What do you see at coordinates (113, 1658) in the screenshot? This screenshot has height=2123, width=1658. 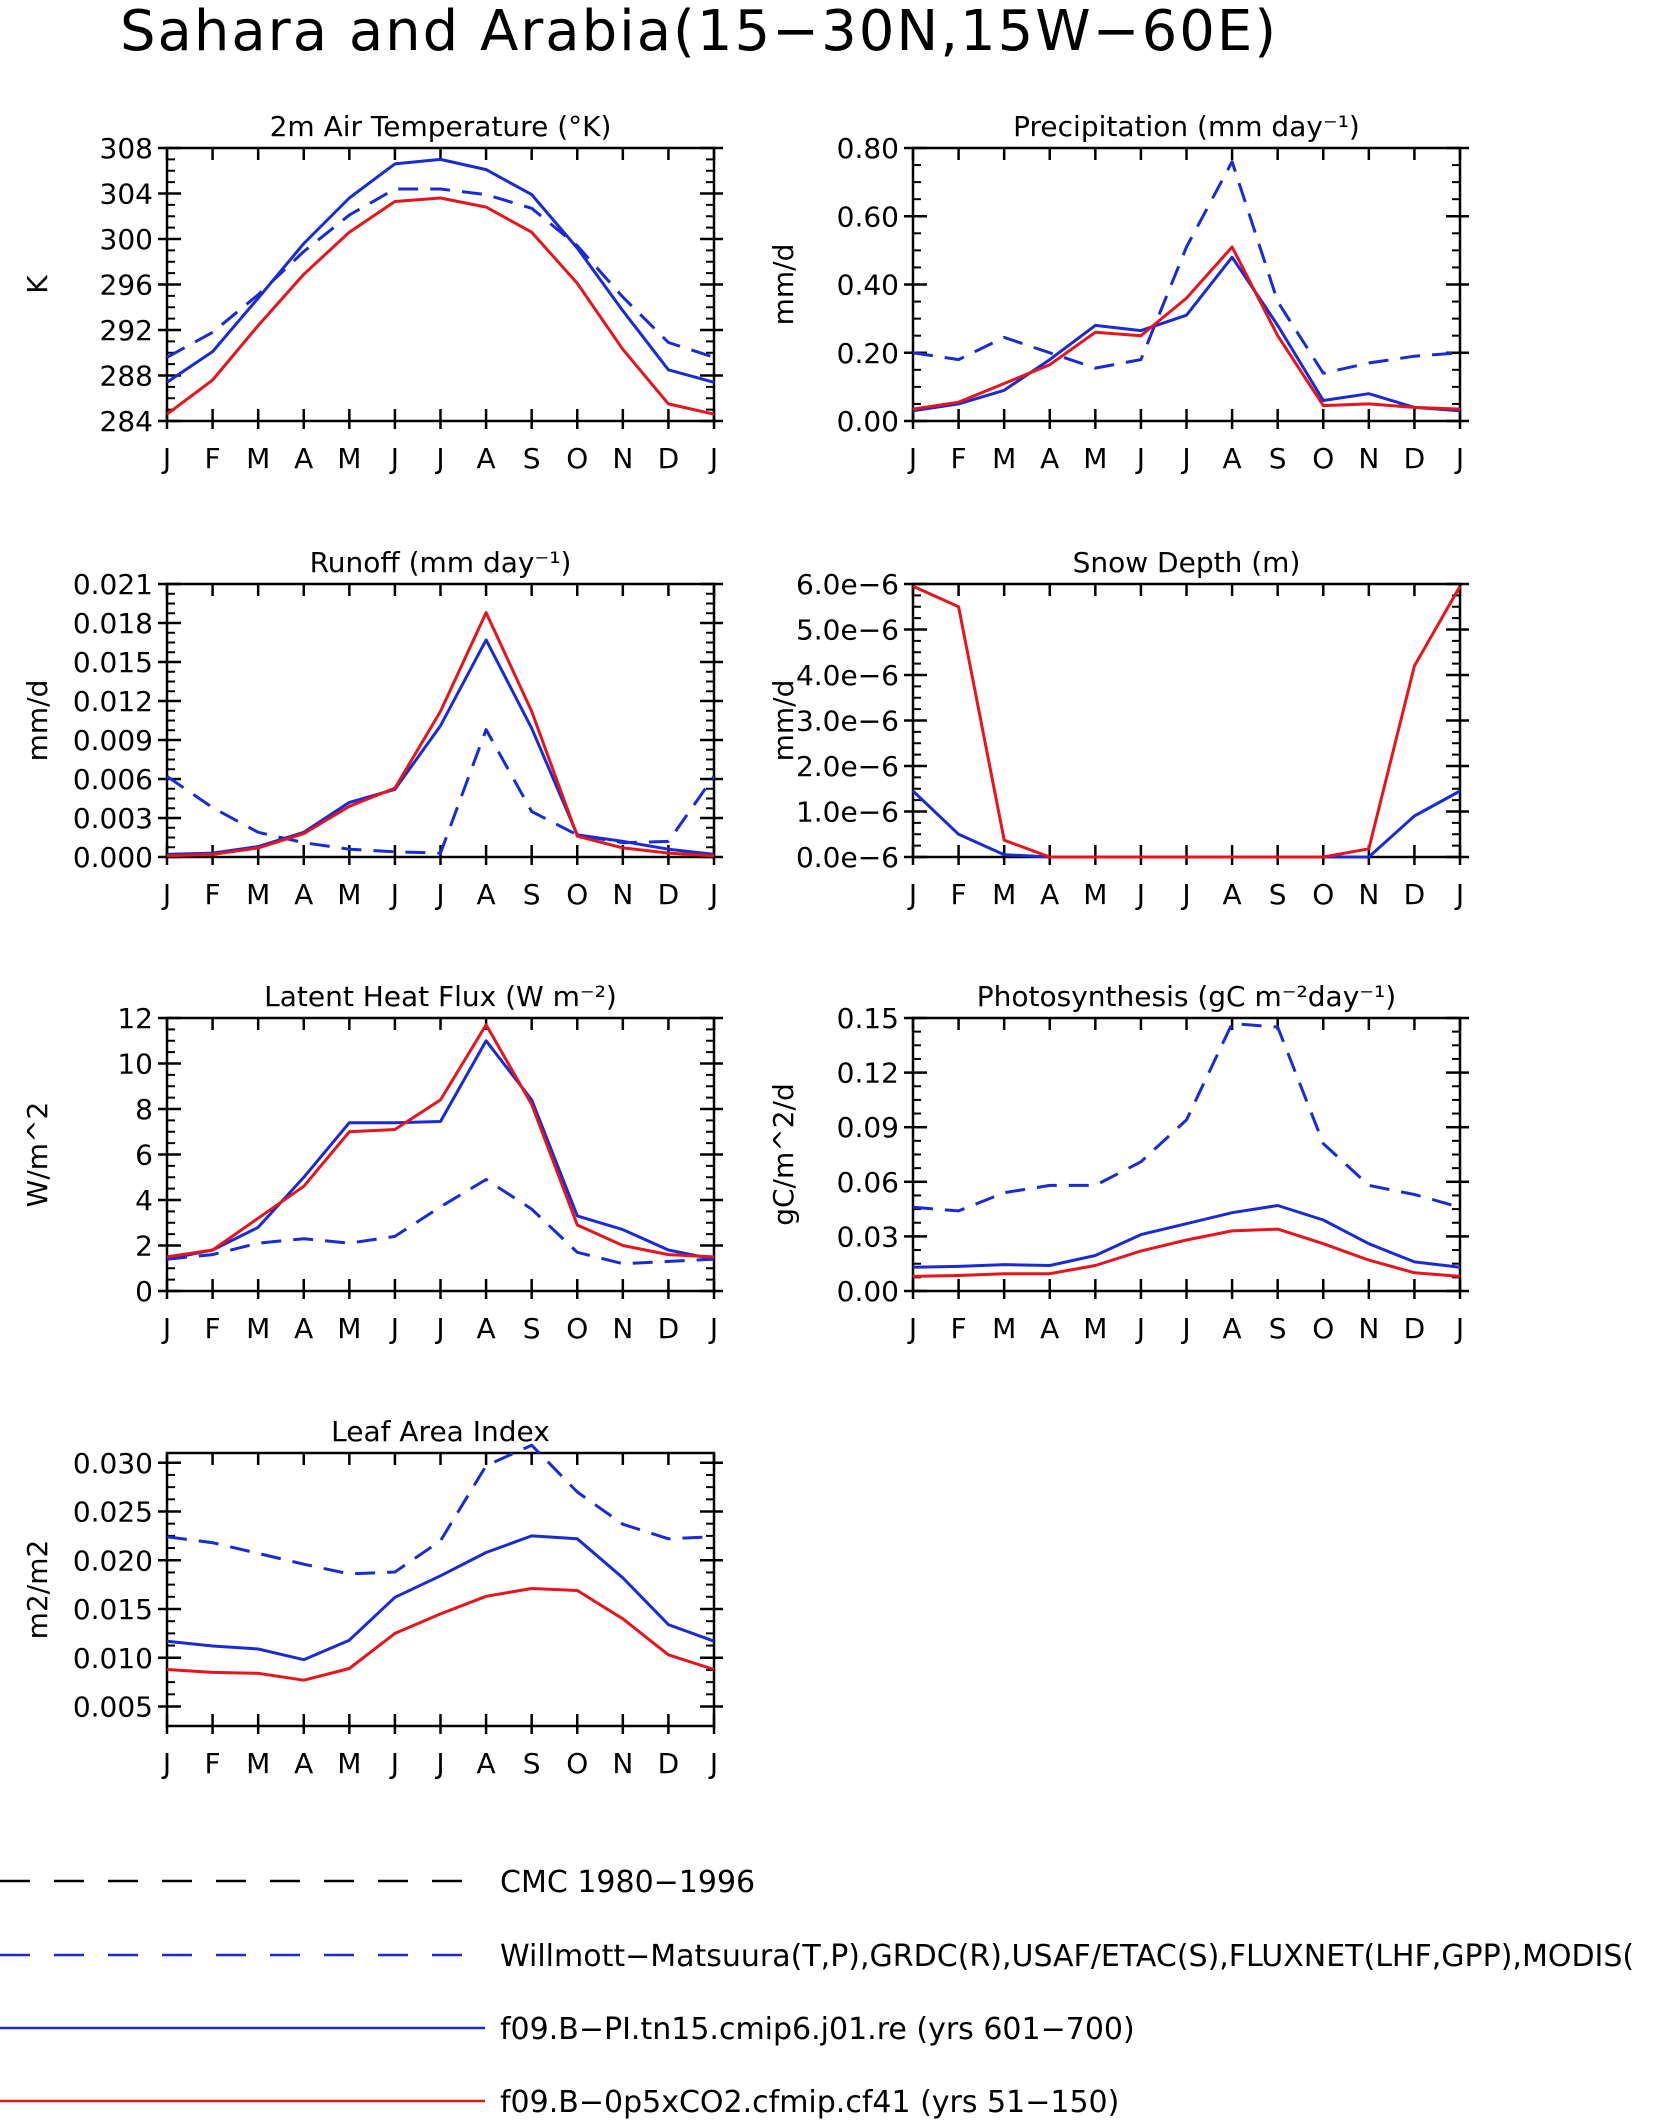 I see `y-tick-label: 0.010` at bounding box center [113, 1658].